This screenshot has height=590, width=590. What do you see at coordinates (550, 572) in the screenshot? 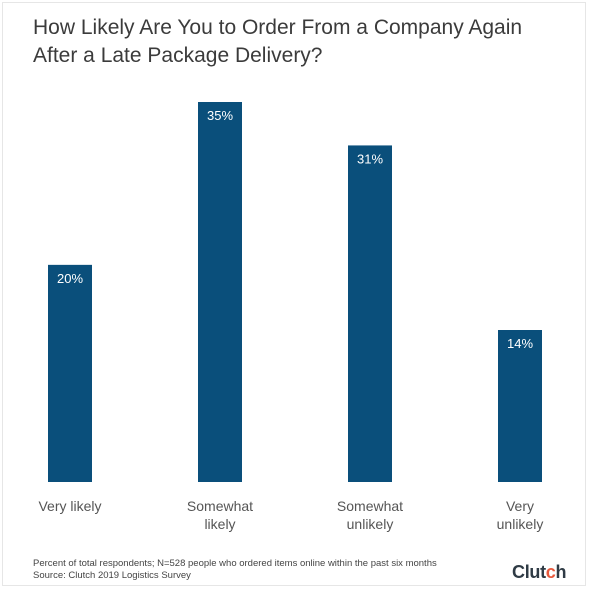
I see `logo-accent-letter: c` at bounding box center [550, 572].